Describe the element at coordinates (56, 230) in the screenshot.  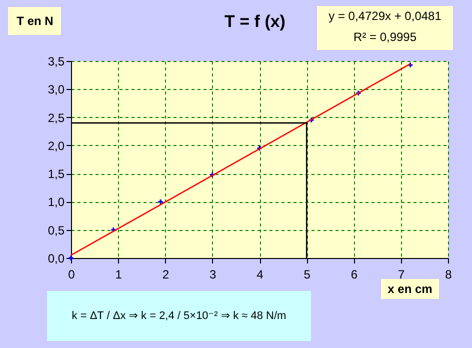
I see `y-tick-label: 0,5` at that location.